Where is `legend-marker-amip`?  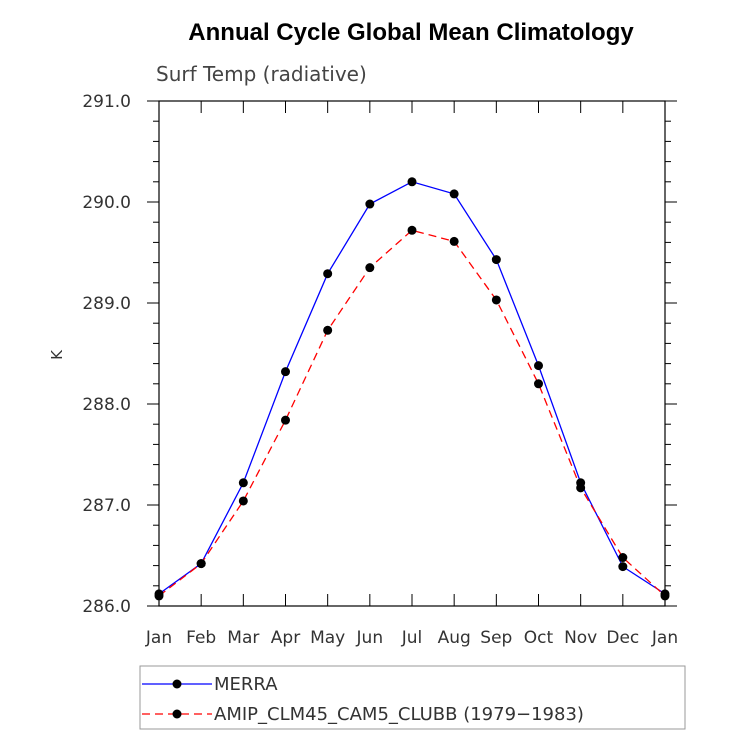 legend-marker-amip is located at coordinates (177, 714).